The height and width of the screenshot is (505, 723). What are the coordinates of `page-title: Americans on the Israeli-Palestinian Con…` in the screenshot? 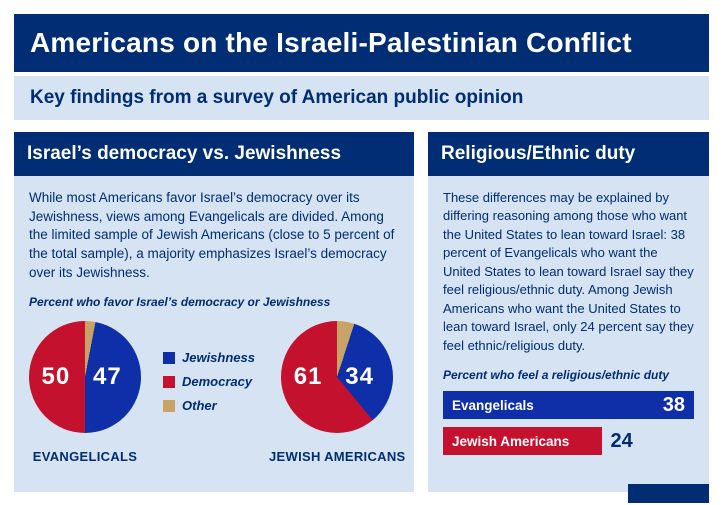 It's located at (331, 42).